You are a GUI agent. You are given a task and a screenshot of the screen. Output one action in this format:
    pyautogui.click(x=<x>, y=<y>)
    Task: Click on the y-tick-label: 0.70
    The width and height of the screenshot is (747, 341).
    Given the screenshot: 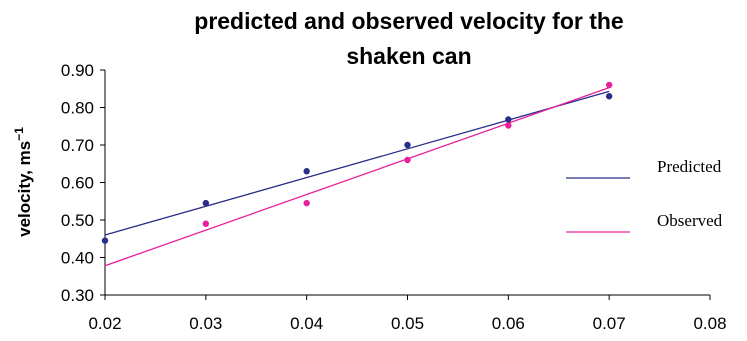 What is the action you would take?
    pyautogui.click(x=77, y=145)
    